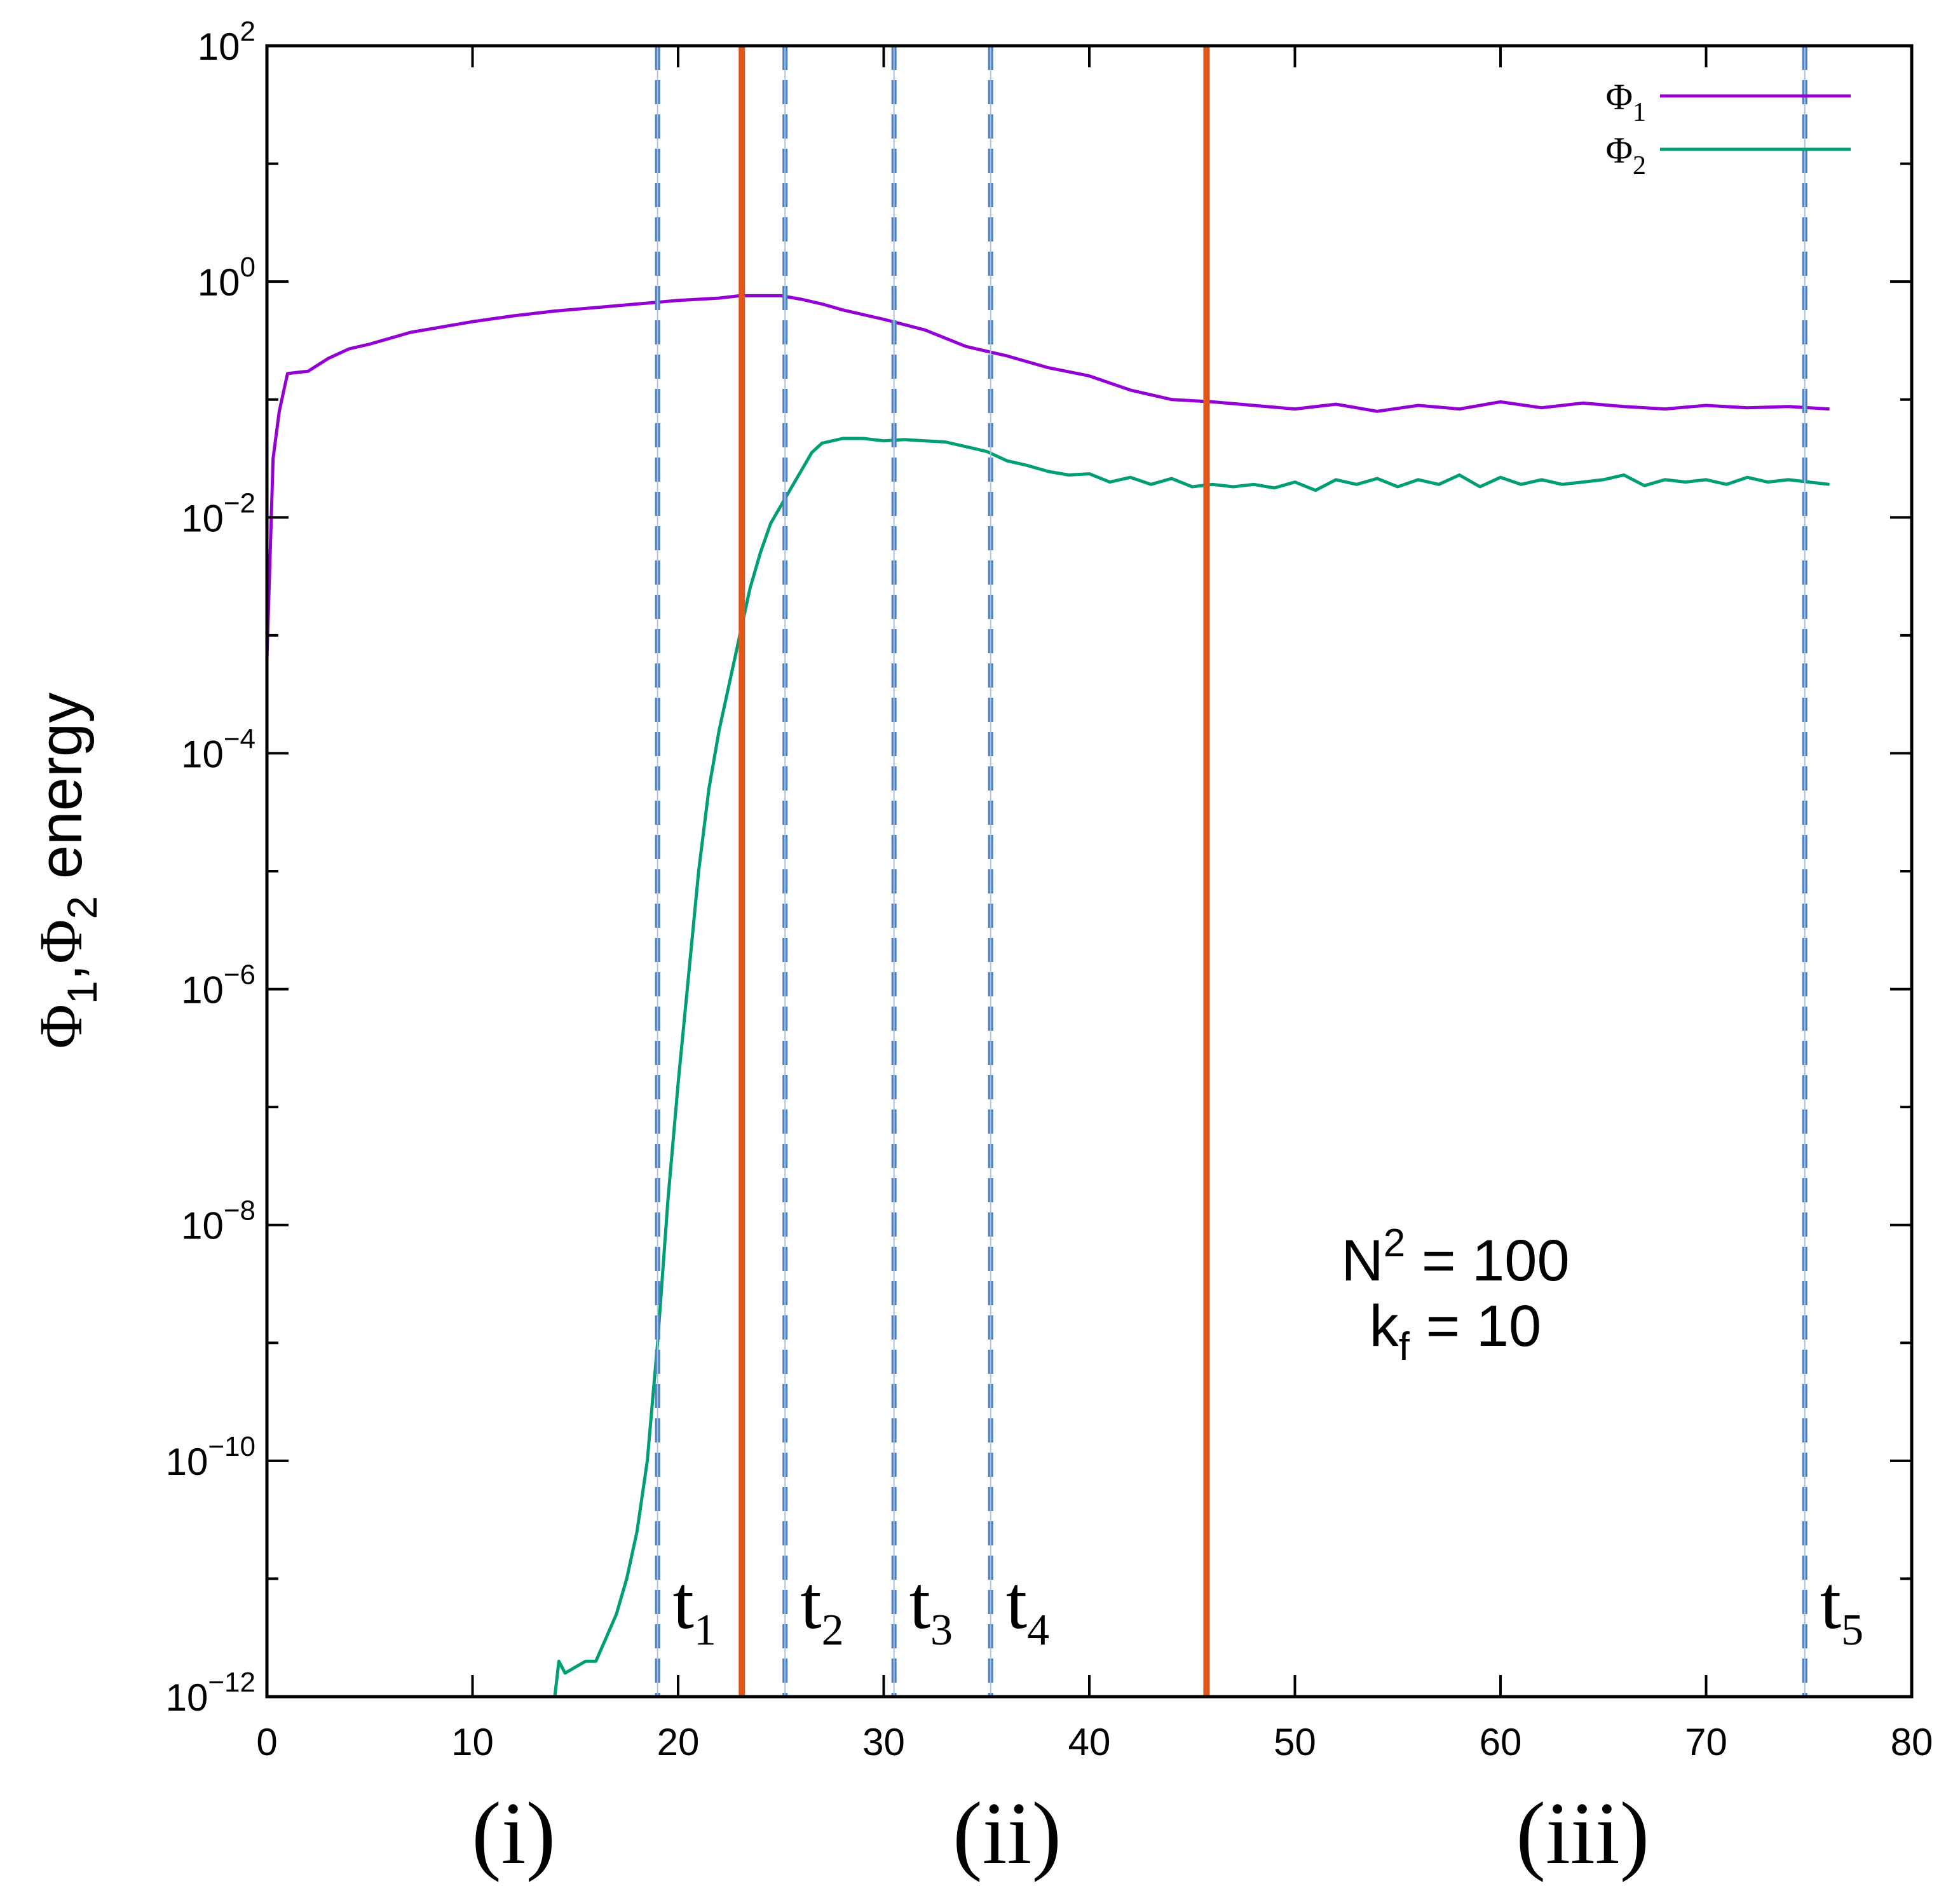  What do you see at coordinates (1089, 1742) in the screenshot?
I see `x-tick-label: 40` at bounding box center [1089, 1742].